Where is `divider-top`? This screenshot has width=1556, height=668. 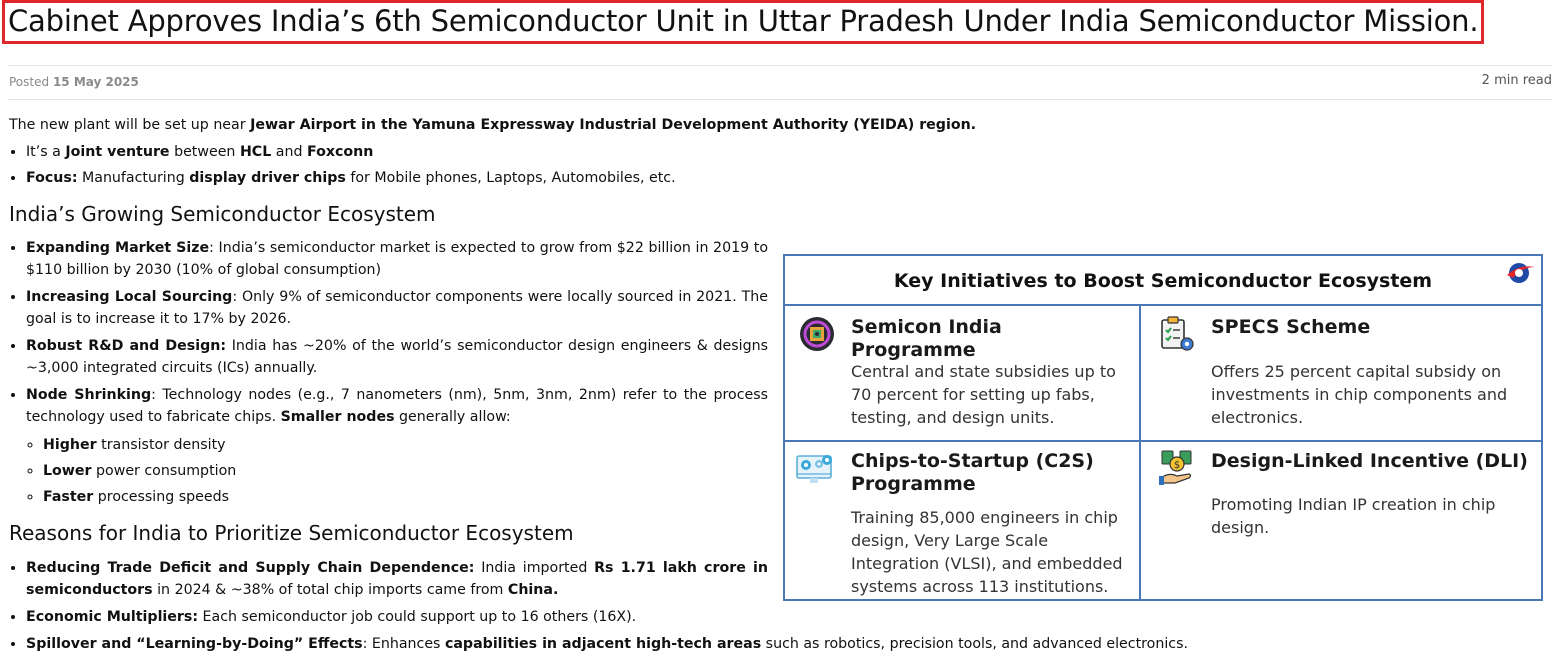
divider-top is located at coordinates (780, 65).